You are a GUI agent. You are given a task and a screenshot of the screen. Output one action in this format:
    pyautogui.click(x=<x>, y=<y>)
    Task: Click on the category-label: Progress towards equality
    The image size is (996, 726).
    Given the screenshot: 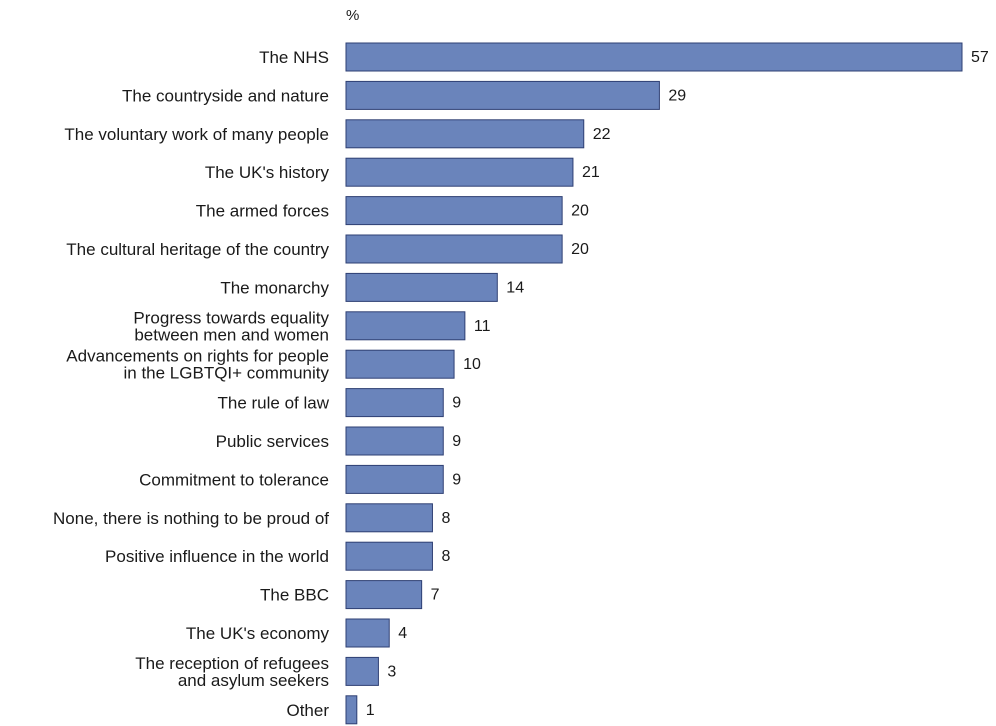 What is the action you would take?
    pyautogui.click(x=231, y=317)
    